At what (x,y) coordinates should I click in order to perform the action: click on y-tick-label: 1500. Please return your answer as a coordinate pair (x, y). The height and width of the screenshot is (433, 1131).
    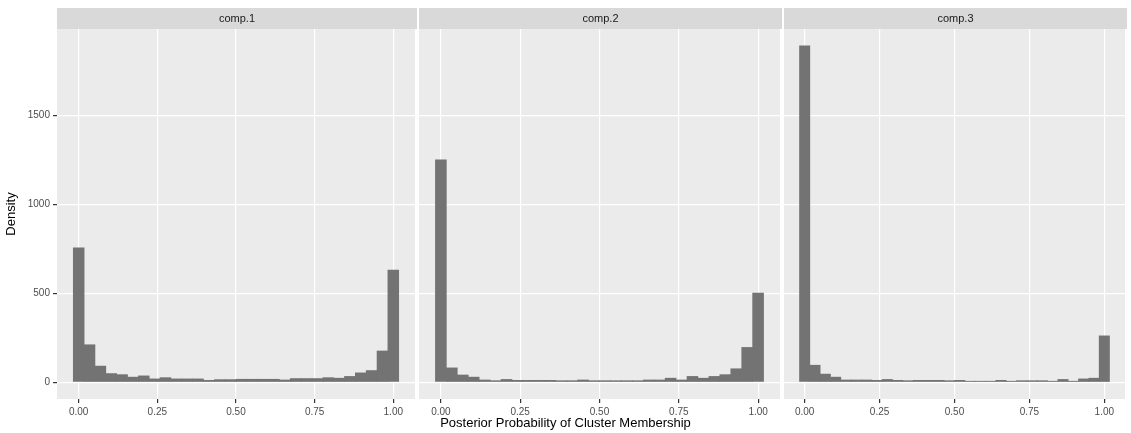
    Looking at the image, I should click on (39, 115).